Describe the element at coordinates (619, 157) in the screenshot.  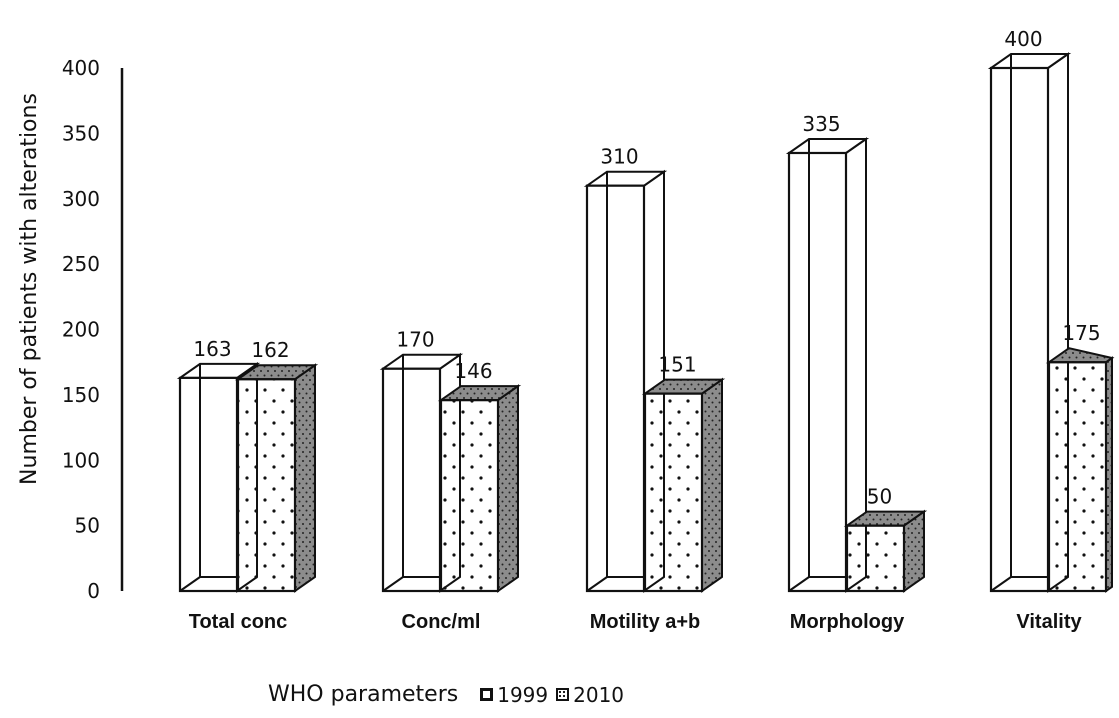
I see `data-label: 310` at that location.